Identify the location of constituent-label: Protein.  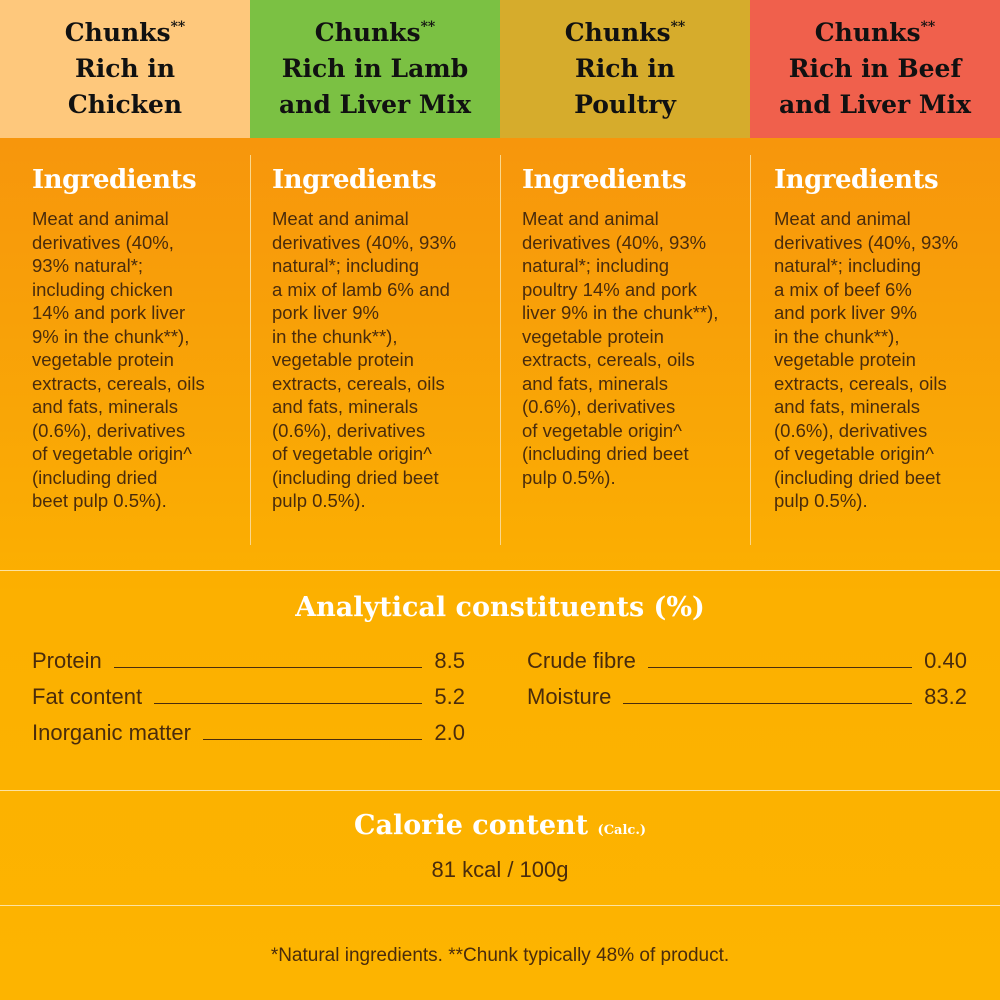
(67, 660).